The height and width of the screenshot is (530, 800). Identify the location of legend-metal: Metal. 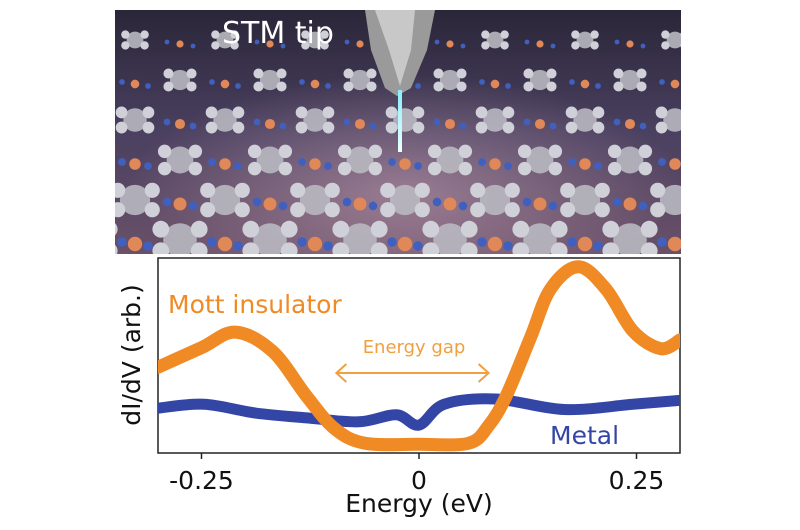
(584, 435).